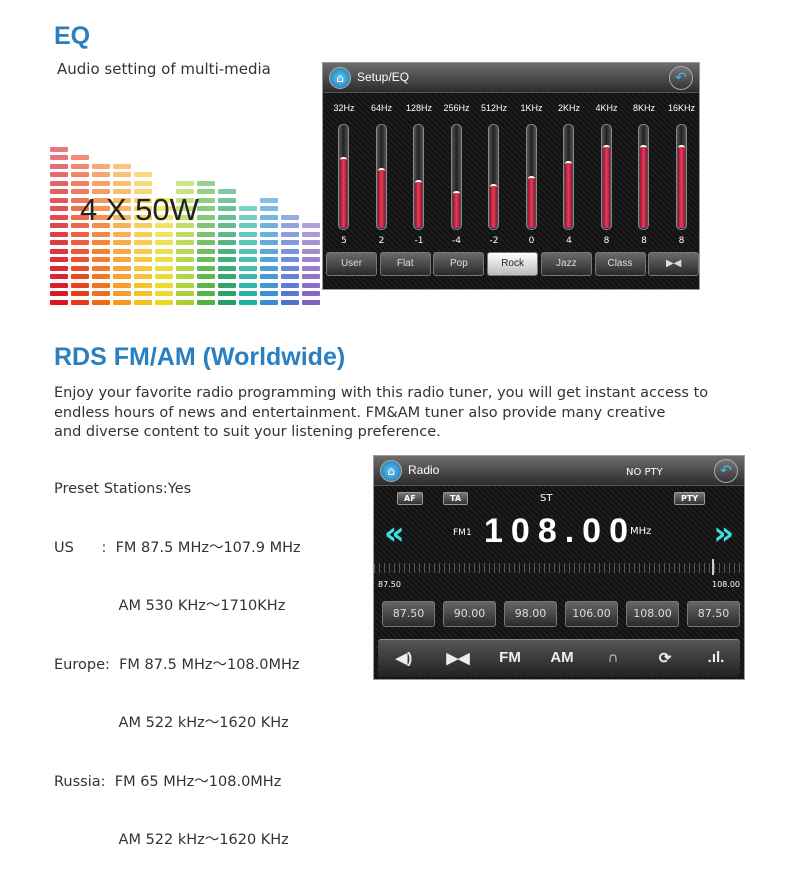 This screenshot has height=870, width=800. Describe the element at coordinates (652, 614) in the screenshot. I see `station-preset-button: 108.00` at that location.